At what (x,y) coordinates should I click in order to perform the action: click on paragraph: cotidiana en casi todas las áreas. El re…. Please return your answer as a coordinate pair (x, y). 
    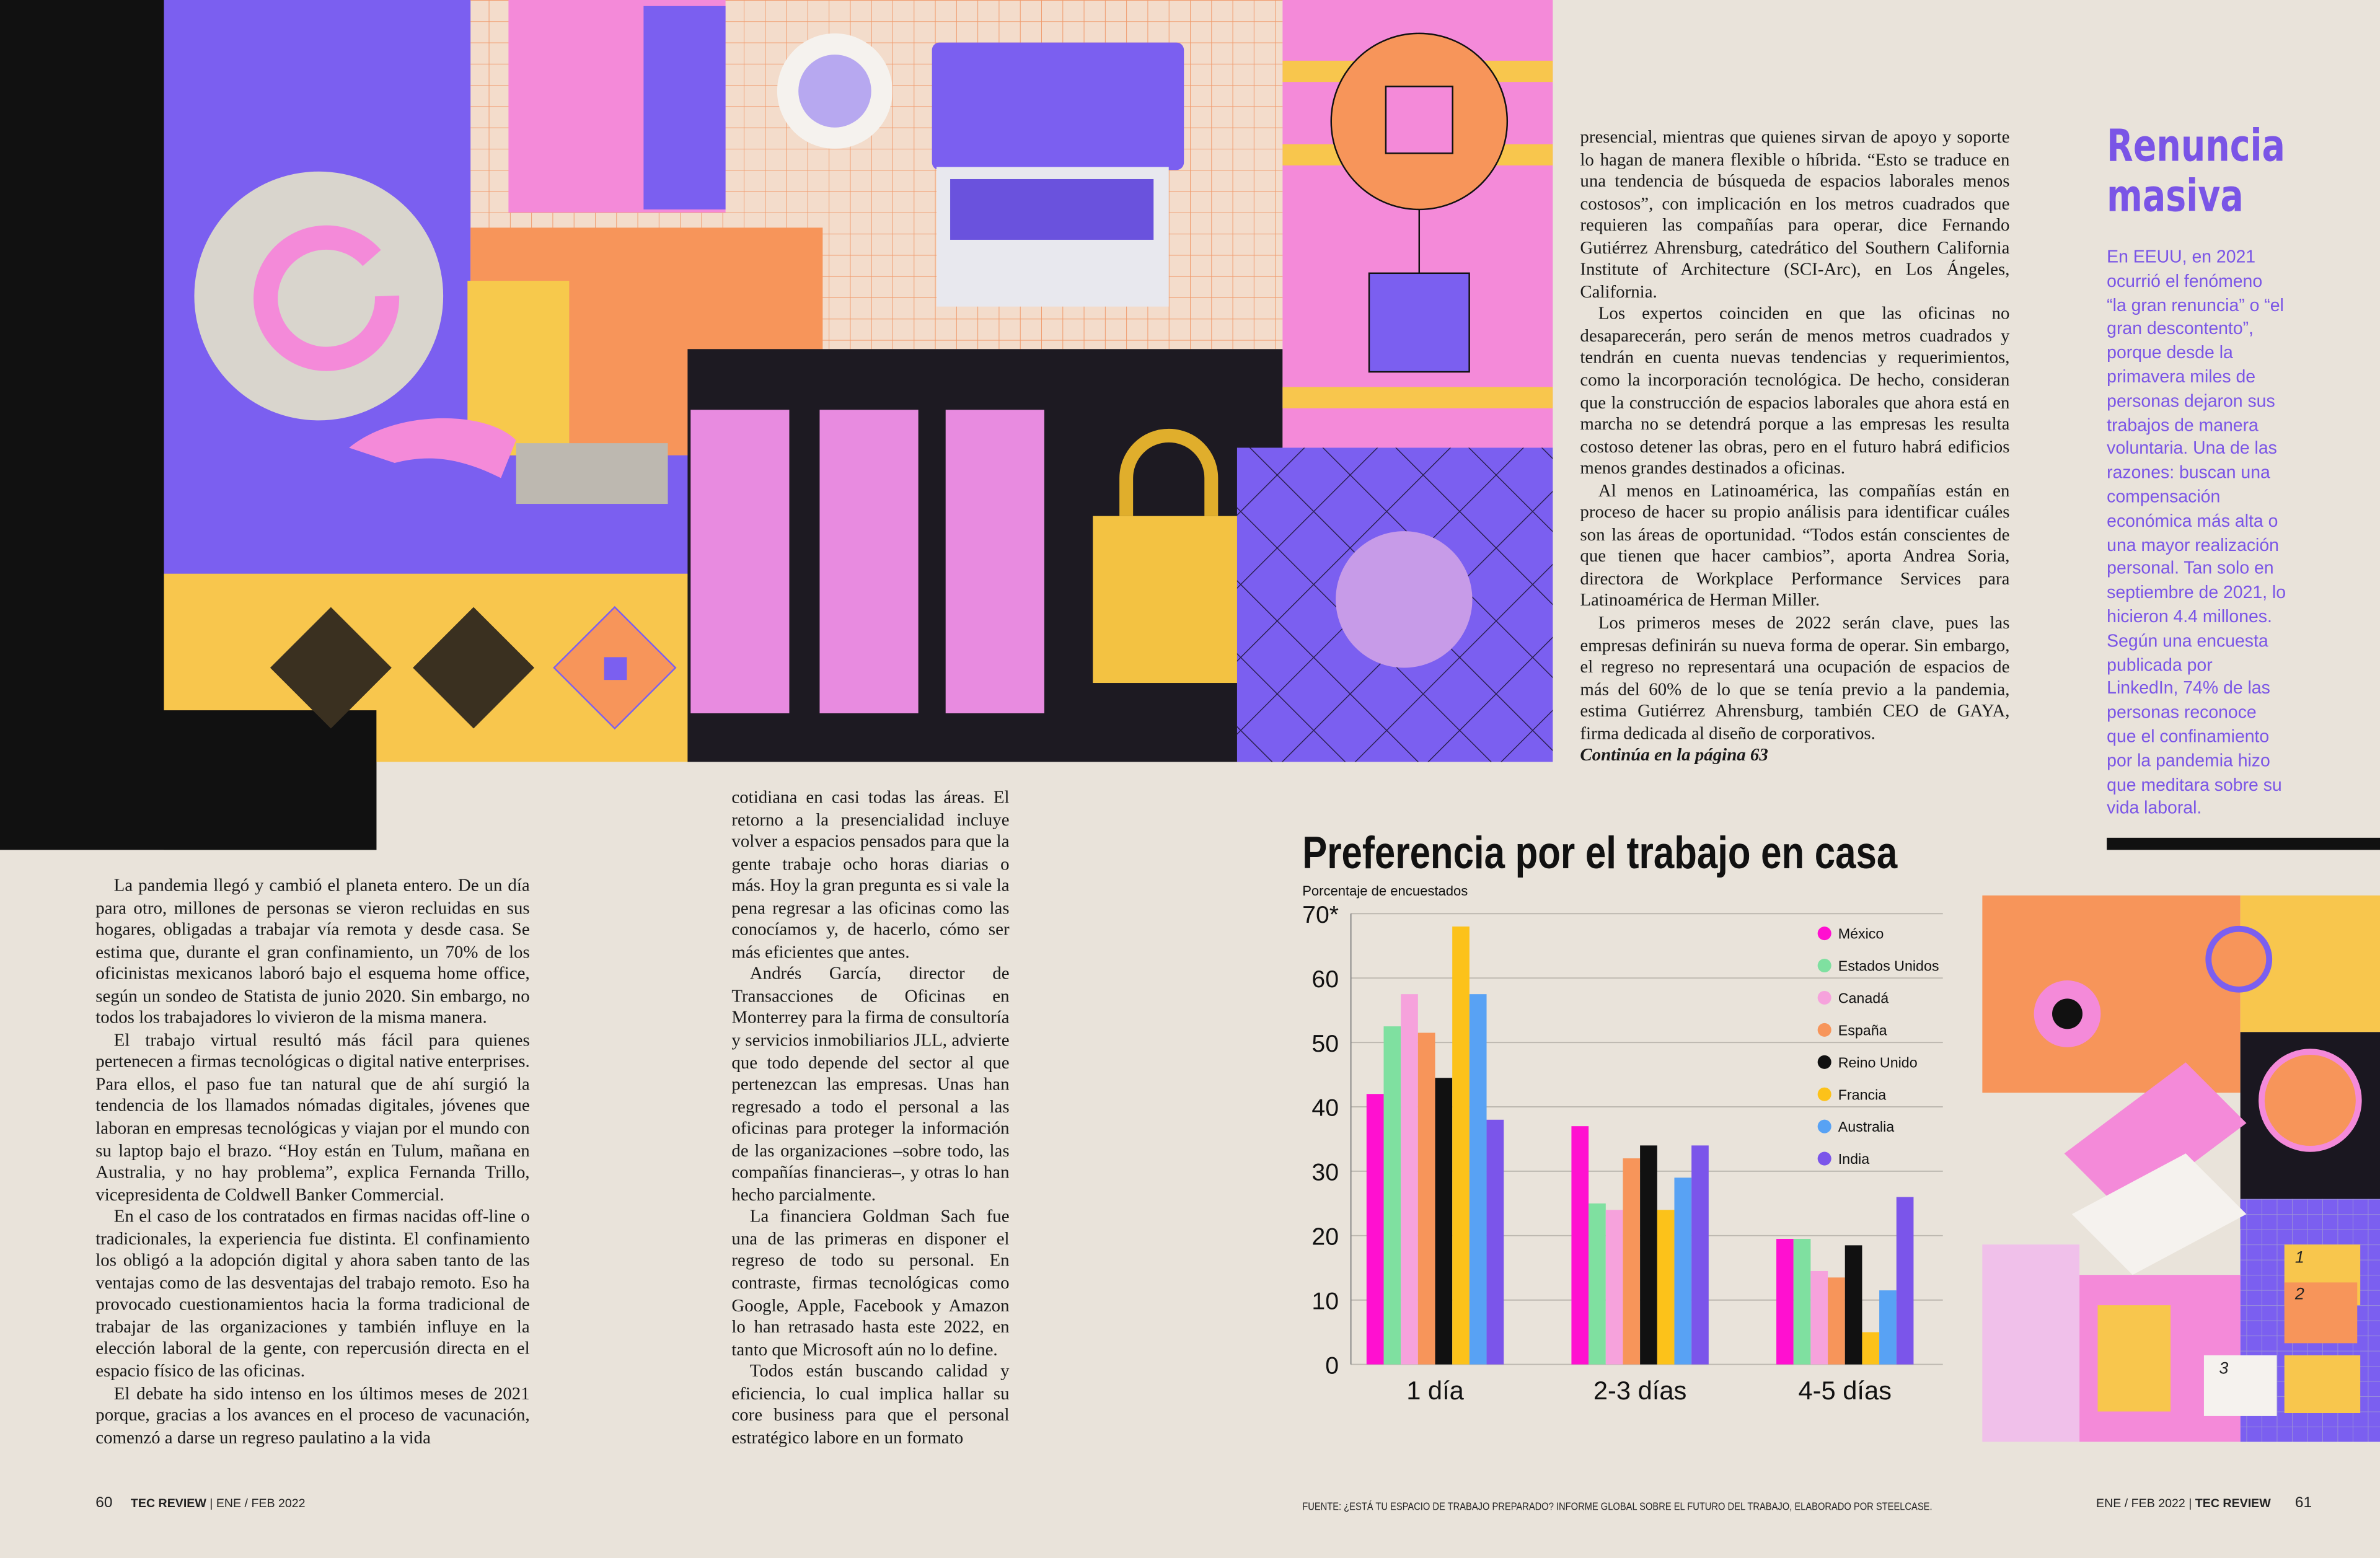
    Looking at the image, I should click on (870, 874).